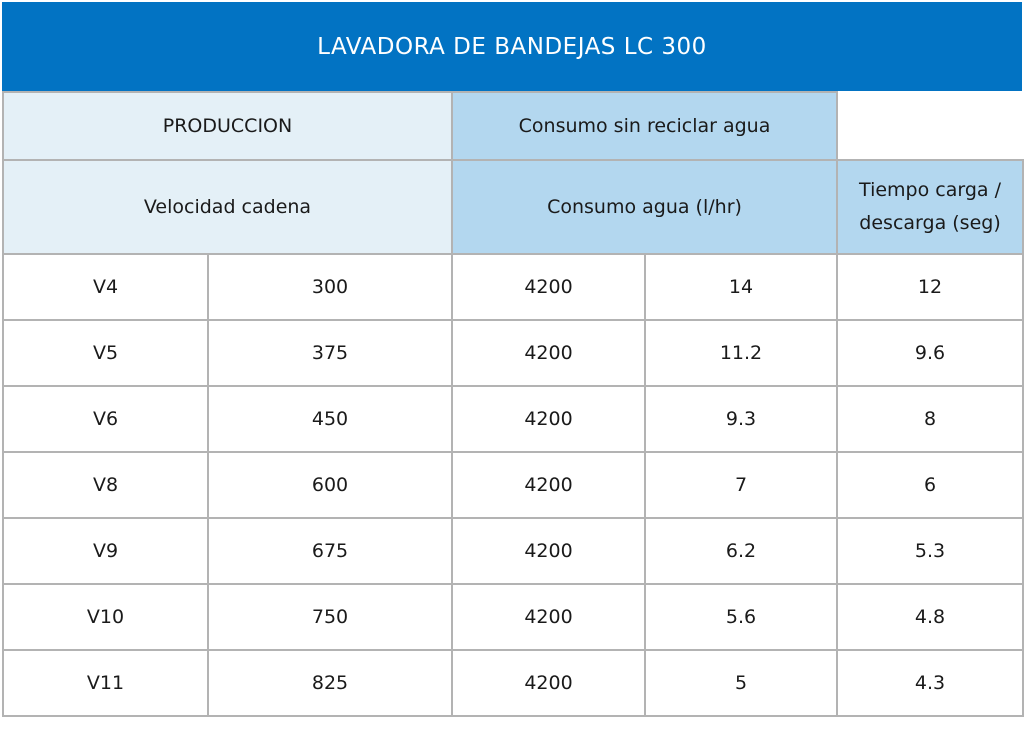 This screenshot has width=1024, height=737. What do you see at coordinates (330, 617) in the screenshot?
I see `production-cell: 750` at bounding box center [330, 617].